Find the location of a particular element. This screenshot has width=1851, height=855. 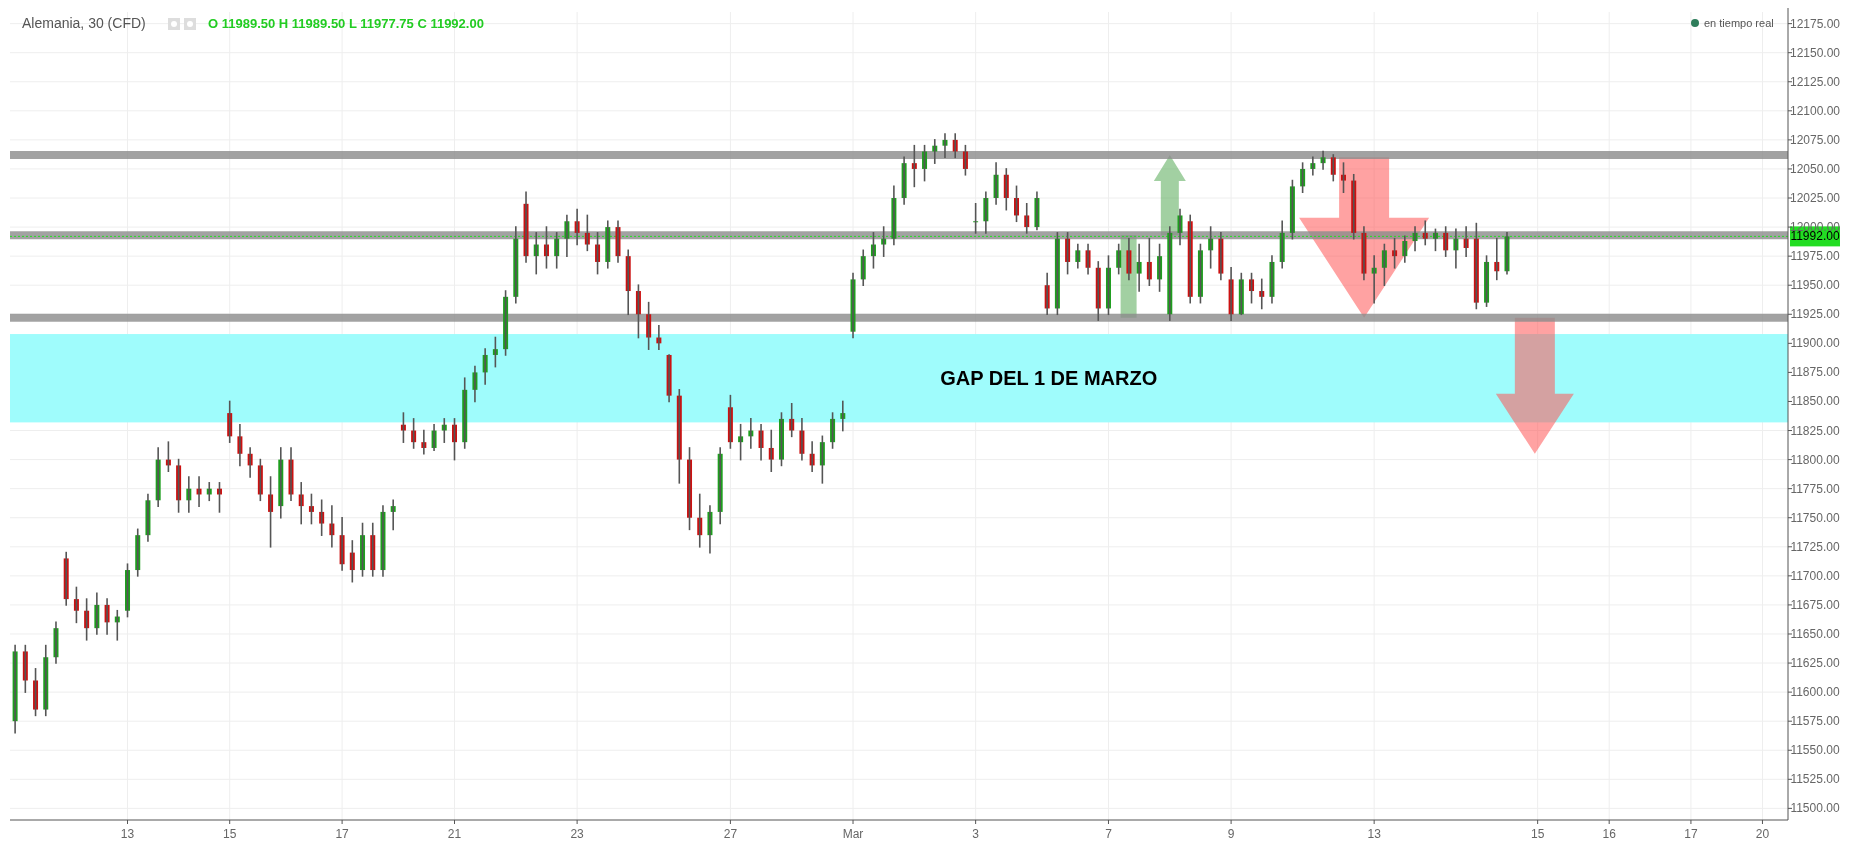

annotation: O 11989.50 H 11989.50 L 11977.75 C 11992.00 is located at coordinates (346, 23).